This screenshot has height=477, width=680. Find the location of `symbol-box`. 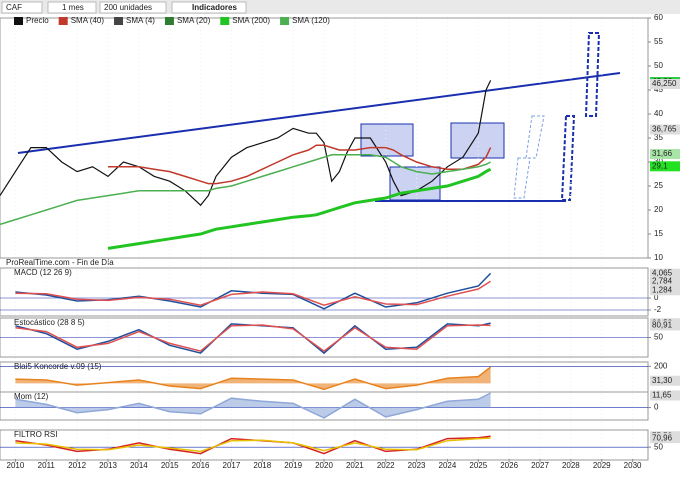

symbol-box is located at coordinates (22, 7).